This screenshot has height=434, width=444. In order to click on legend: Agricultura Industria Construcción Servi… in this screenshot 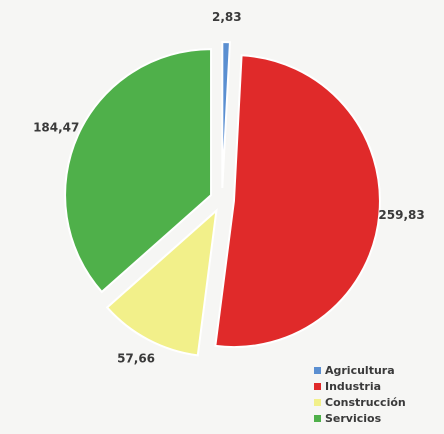, I will do `click(360, 394)`.